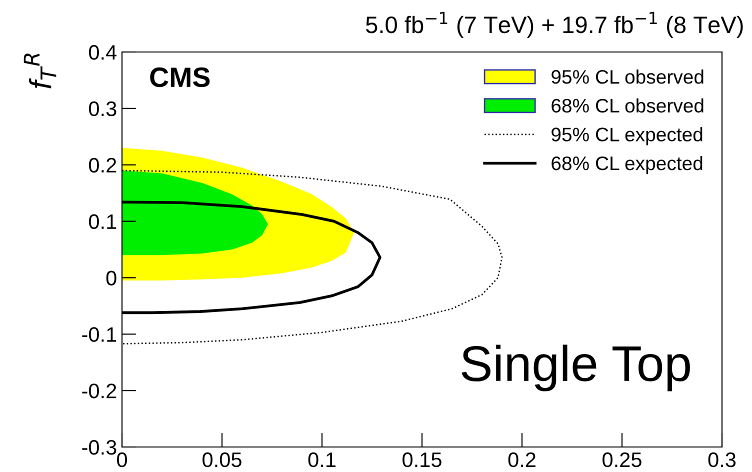 This screenshot has height=472, width=752. What do you see at coordinates (122, 460) in the screenshot?
I see `x-tick-label: 0` at bounding box center [122, 460].